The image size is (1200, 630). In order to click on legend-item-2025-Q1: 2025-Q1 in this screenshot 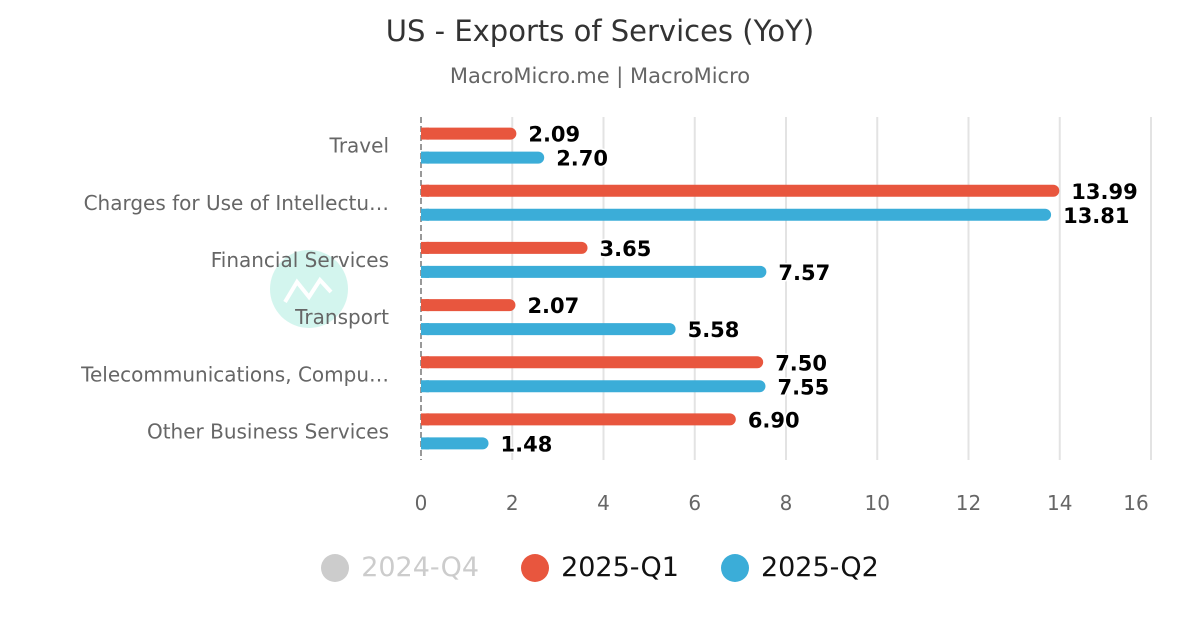, I will do `click(600, 567)`.